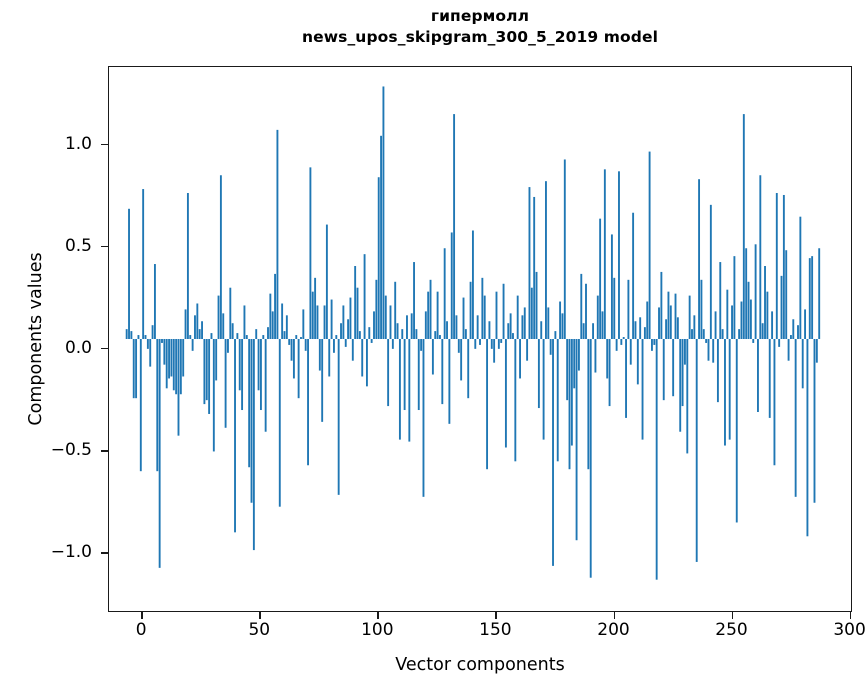 This screenshot has height=696, width=867. What do you see at coordinates (613, 630) in the screenshot?
I see `x-tick-label: 200` at bounding box center [613, 630].